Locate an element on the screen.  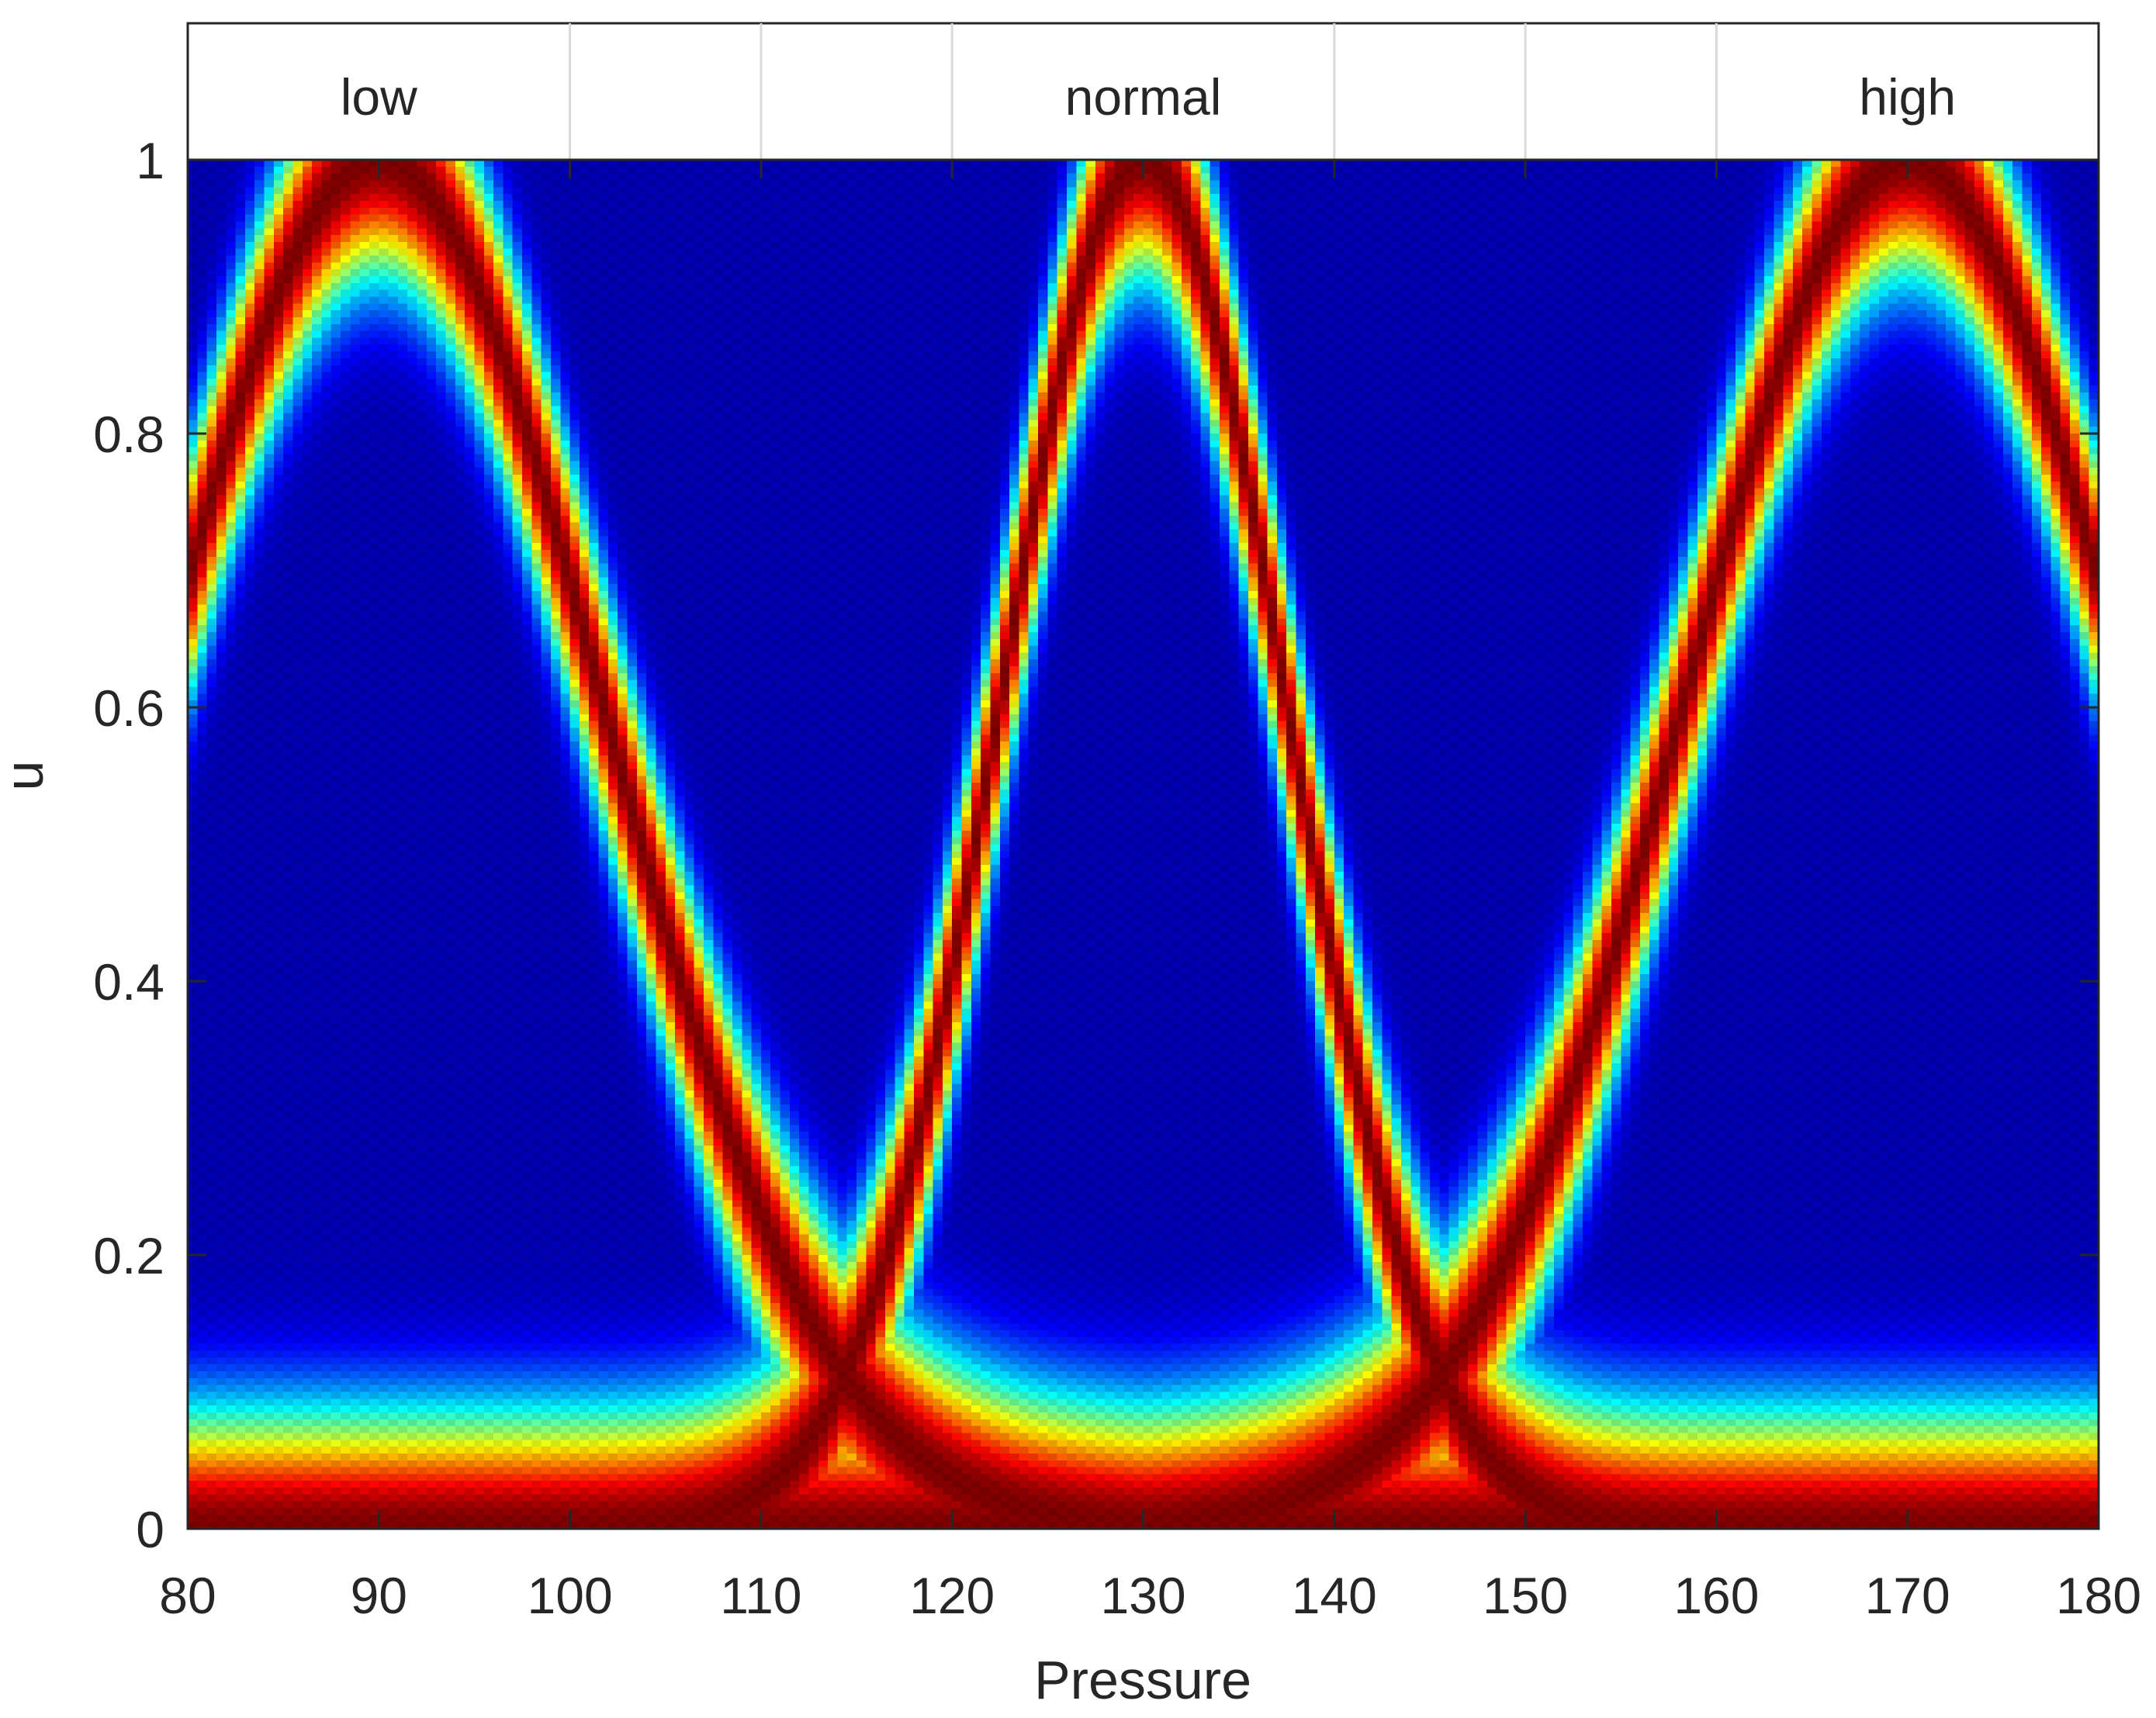
top-band-frame is located at coordinates (1143, 91).